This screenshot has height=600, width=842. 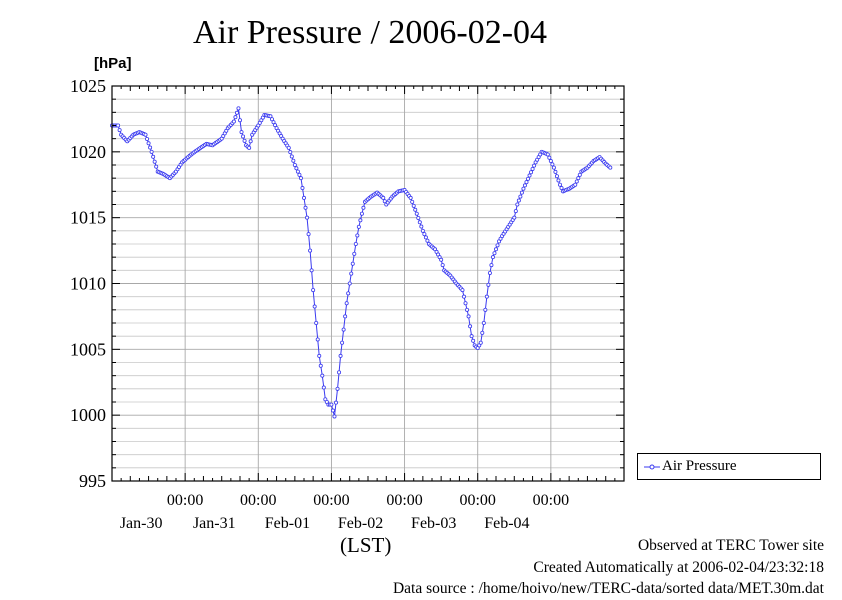 What do you see at coordinates (730, 545) in the screenshot?
I see `credits-site: Observed at TERC Tower site` at bounding box center [730, 545].